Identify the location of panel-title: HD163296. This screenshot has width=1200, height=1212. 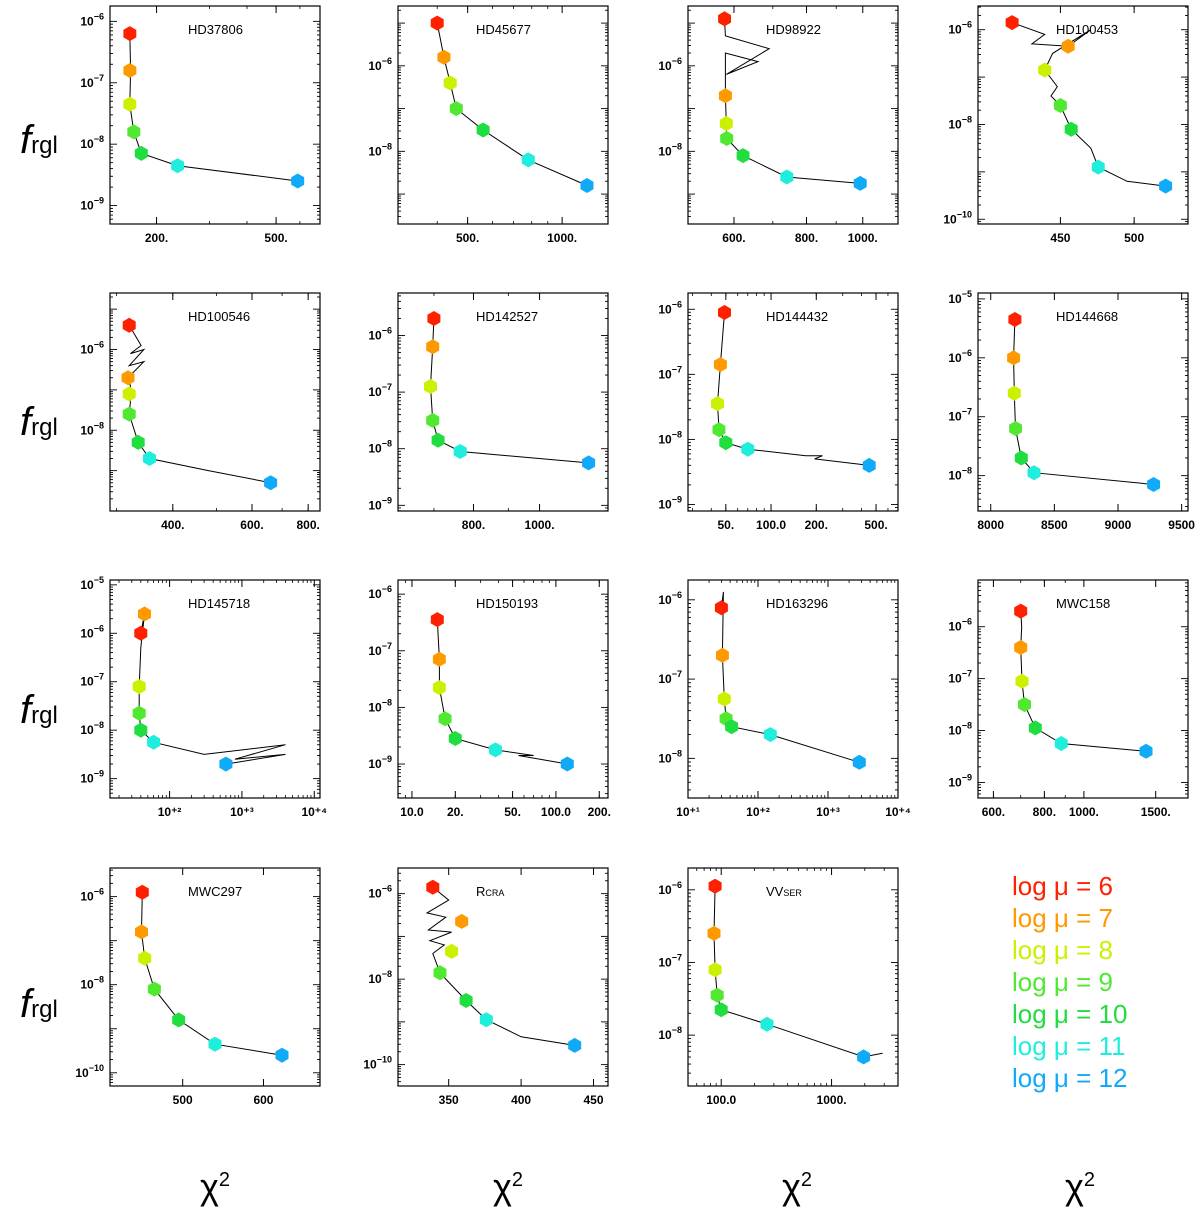
(797, 603).